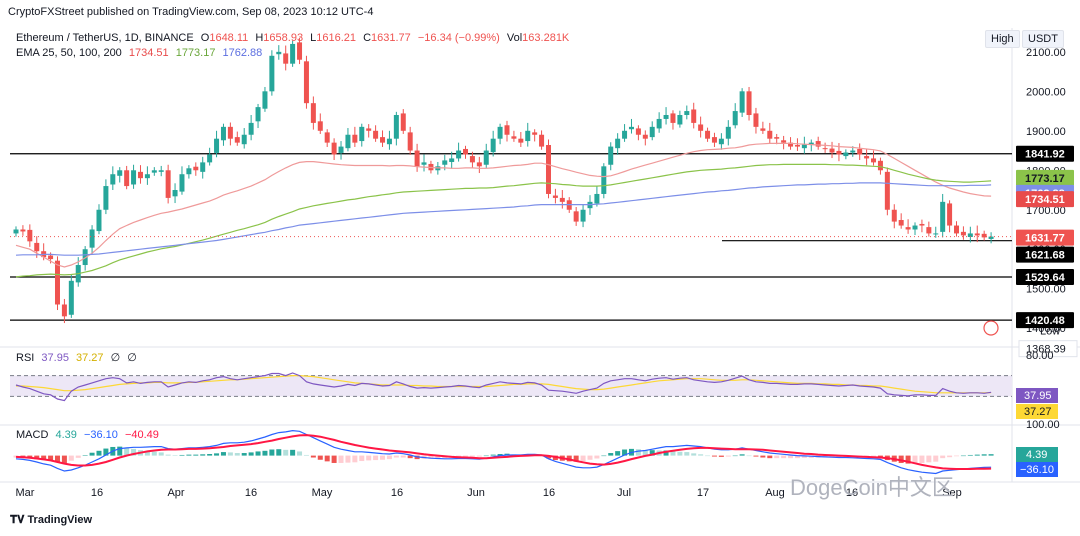  Describe the element at coordinates (60, 520) in the screenshot. I see `footer-brand: TradingView` at that location.